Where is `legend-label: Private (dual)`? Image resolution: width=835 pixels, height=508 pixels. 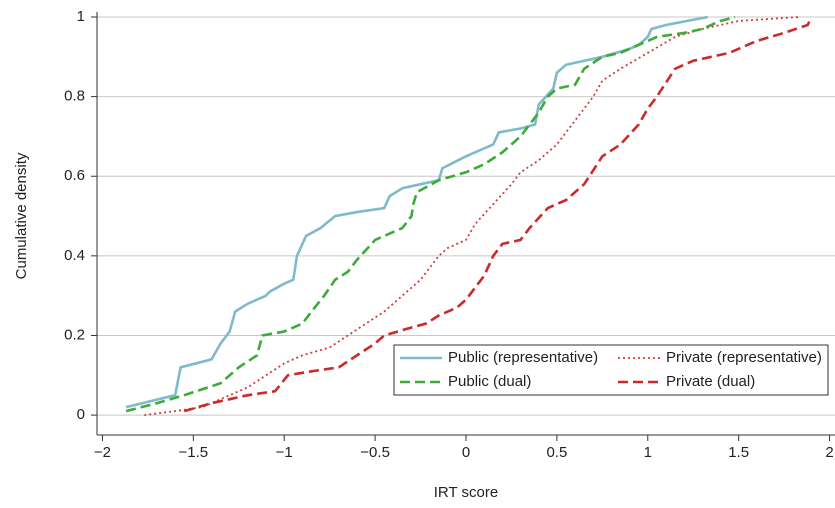
legend-label: Private (dual) is located at coordinates (710, 381).